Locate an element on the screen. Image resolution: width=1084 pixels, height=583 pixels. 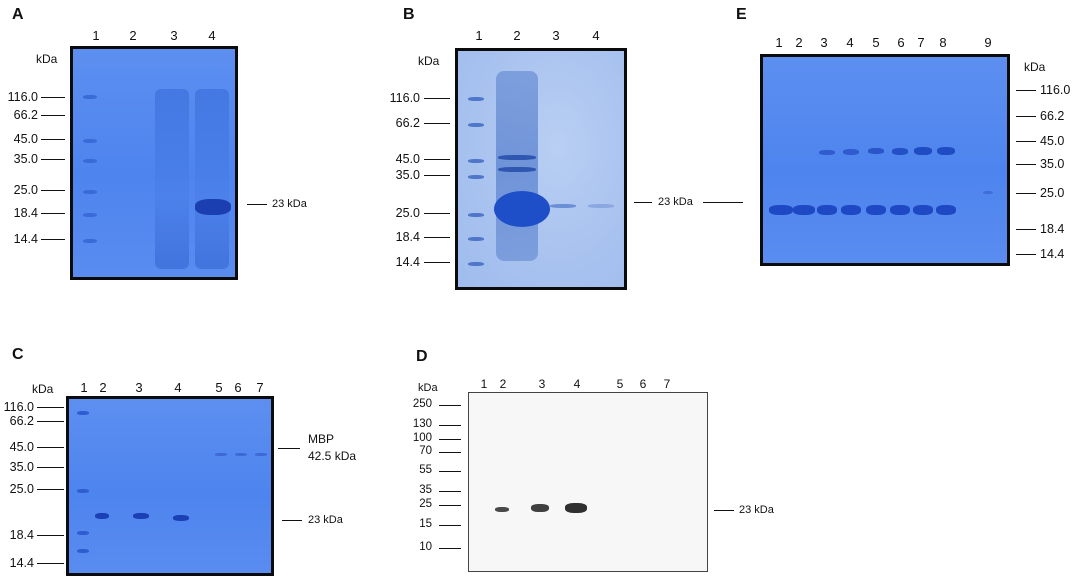
lane-label: 7 is located at coordinates (921, 42).